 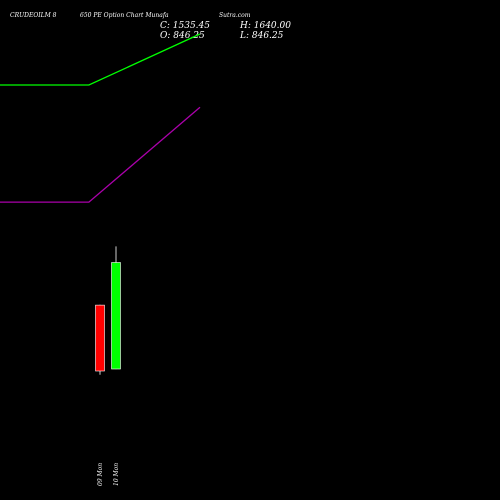 What do you see at coordinates (116, 474) in the screenshot?
I see `x-tick-label-2: 10 Mon` at bounding box center [116, 474].